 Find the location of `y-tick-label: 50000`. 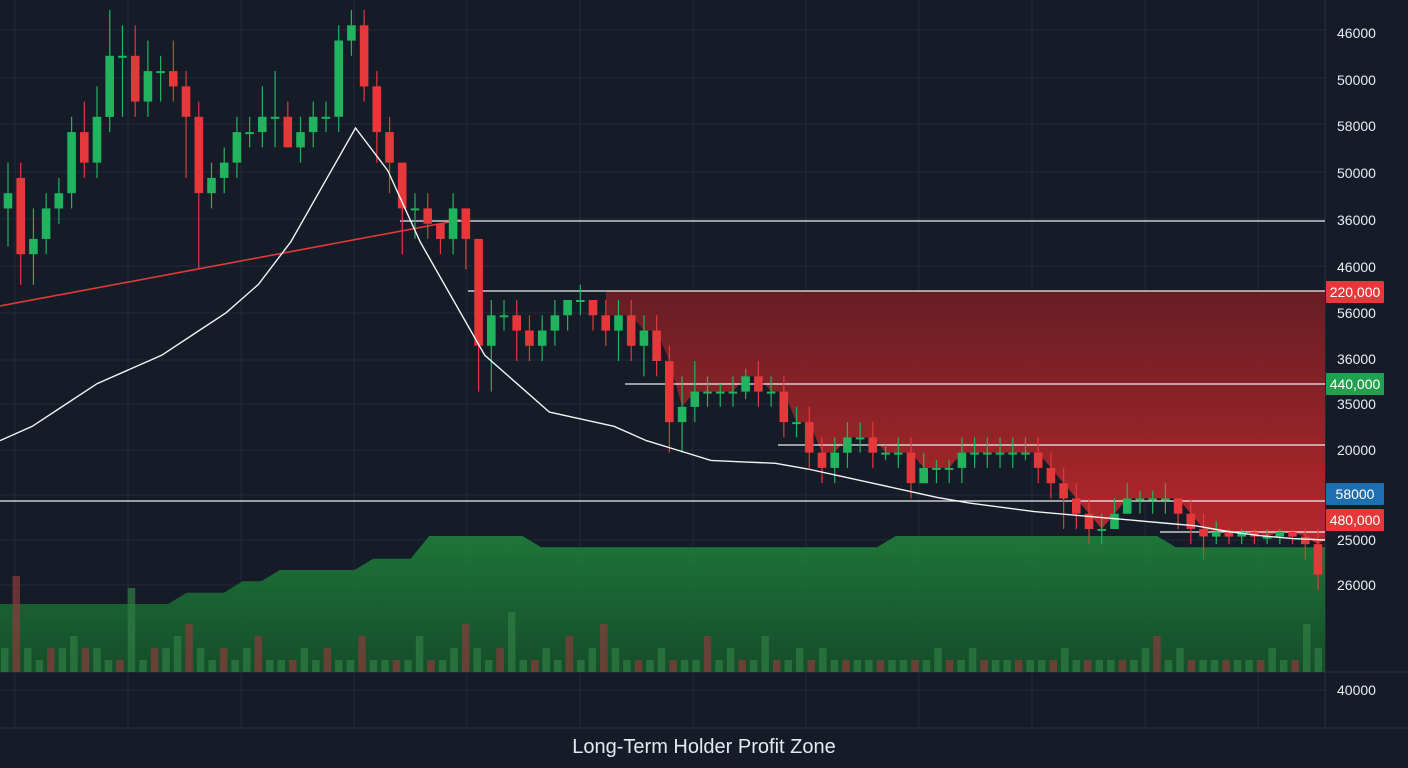

y-tick-label: 50000 is located at coordinates (1356, 173).